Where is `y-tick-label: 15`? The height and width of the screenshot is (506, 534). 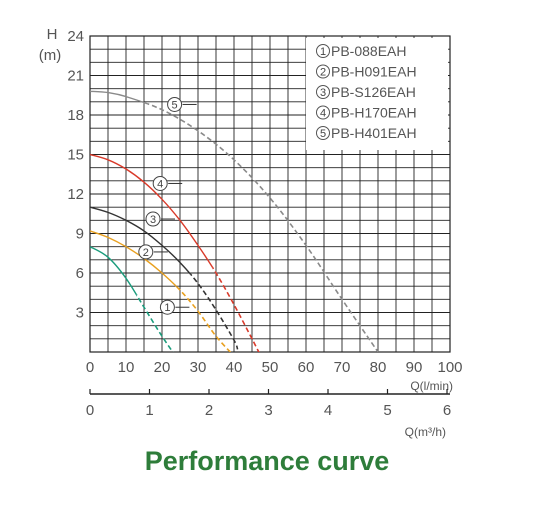 y-tick-label: 15 is located at coordinates (75, 155).